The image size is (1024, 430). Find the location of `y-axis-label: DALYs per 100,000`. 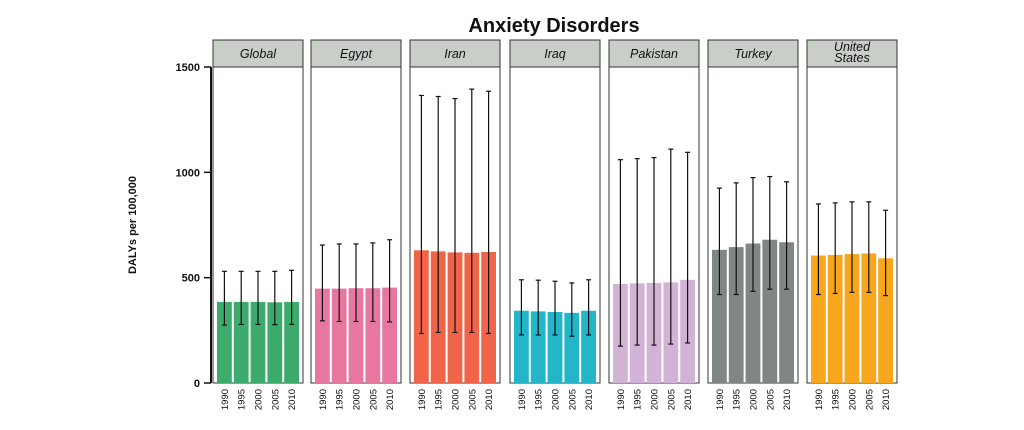

y-axis-label: DALYs per 100,000 is located at coordinates (133, 225).